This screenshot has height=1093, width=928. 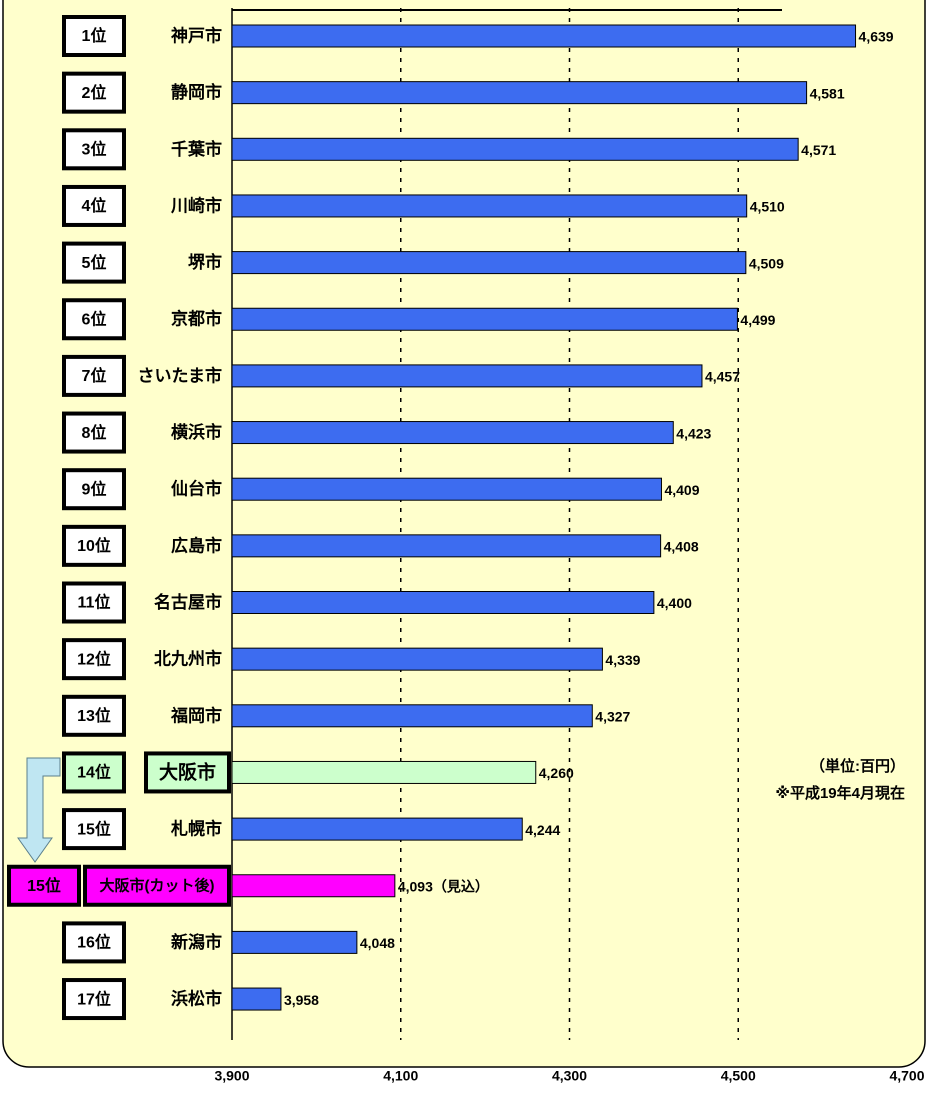 What do you see at coordinates (681, 547) in the screenshot?
I see `value-label: 4,408` at bounding box center [681, 547].